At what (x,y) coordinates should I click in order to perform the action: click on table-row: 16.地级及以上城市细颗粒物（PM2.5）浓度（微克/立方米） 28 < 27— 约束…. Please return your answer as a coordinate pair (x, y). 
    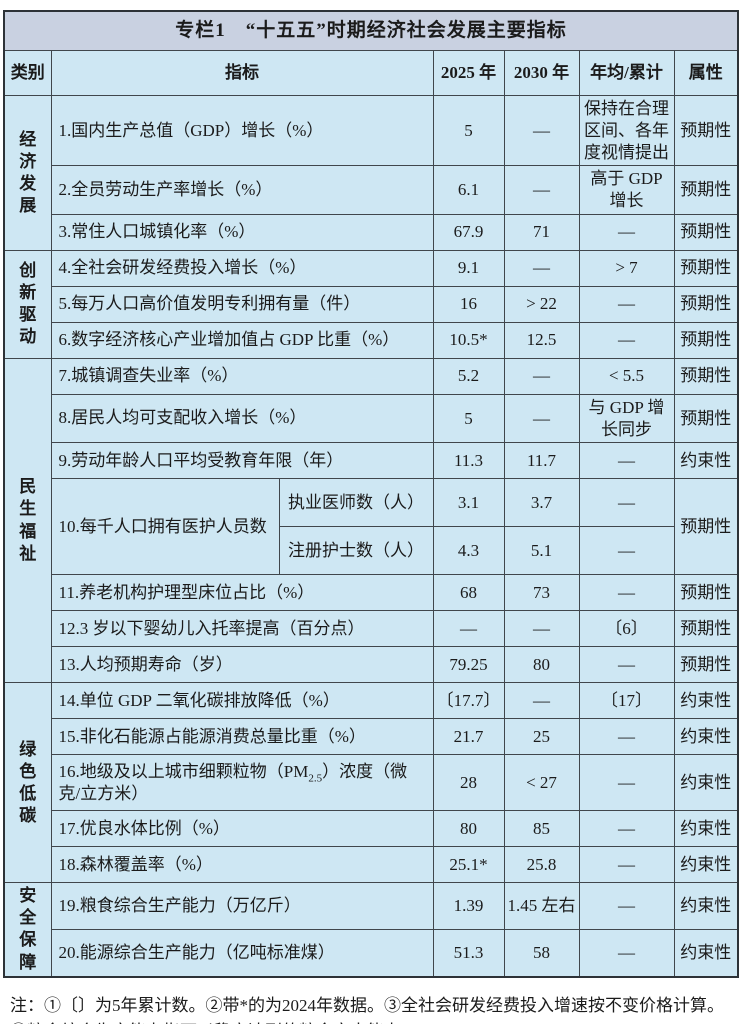
    Looking at the image, I should click on (371, 783).